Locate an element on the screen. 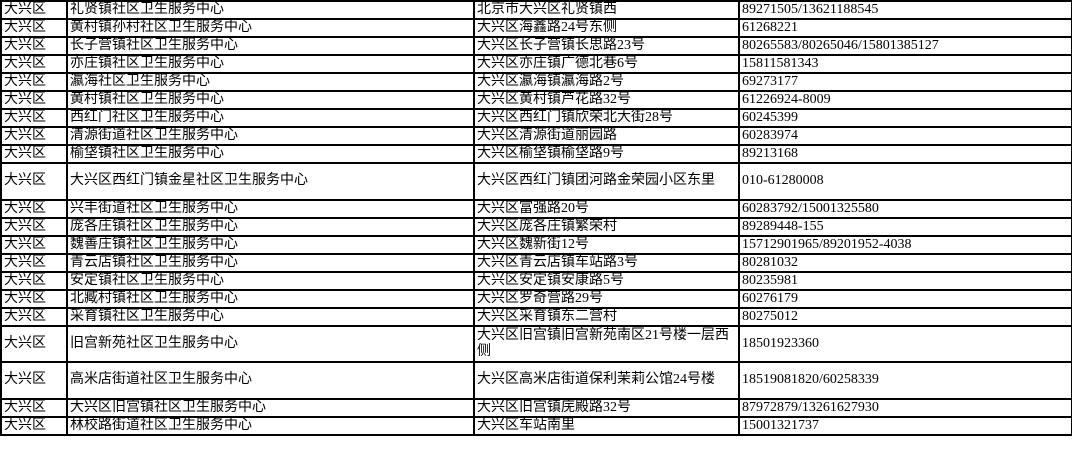 The image size is (1072, 462). center-name-cell: 长子营镇社区卫生服务中心 is located at coordinates (270, 46).